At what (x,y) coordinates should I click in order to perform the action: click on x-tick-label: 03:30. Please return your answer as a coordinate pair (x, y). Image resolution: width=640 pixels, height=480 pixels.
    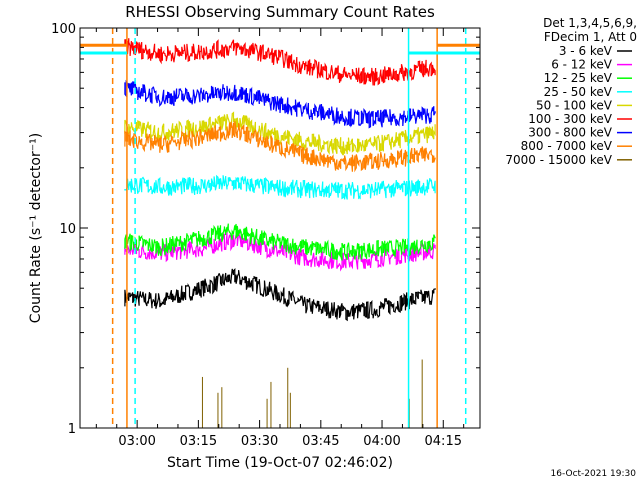
    Looking at the image, I should click on (259, 441).